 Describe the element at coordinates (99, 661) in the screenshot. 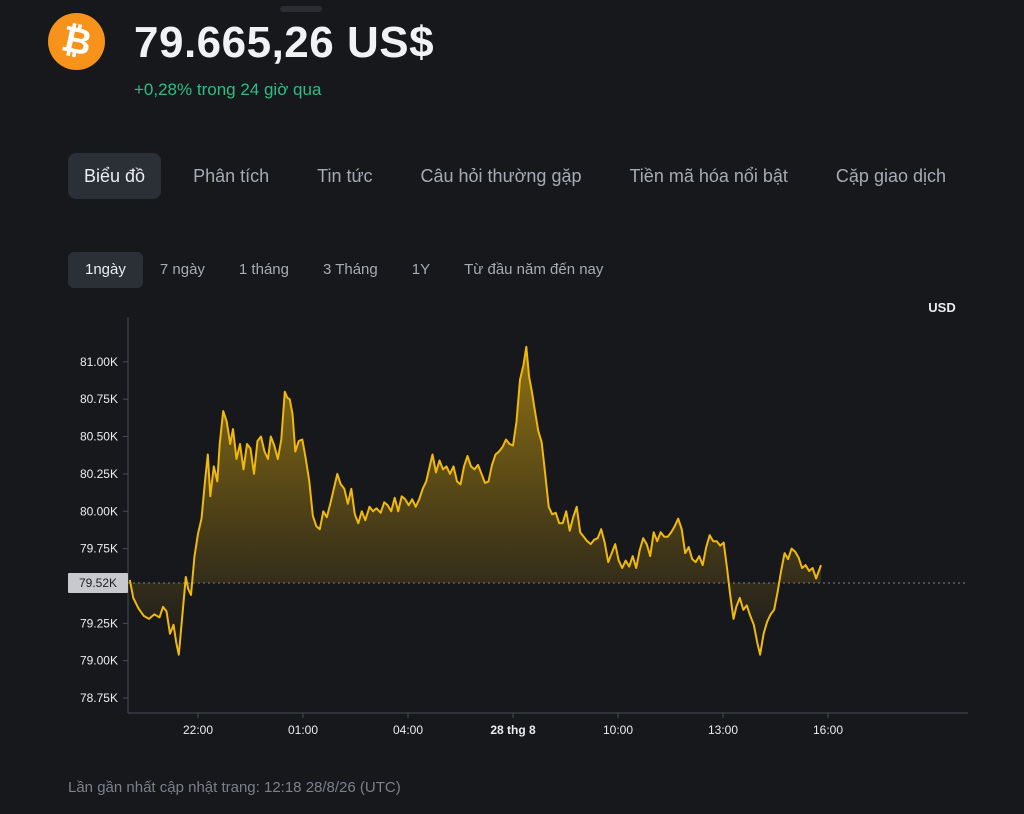

I see `y-tick-label: 79.00K` at that location.